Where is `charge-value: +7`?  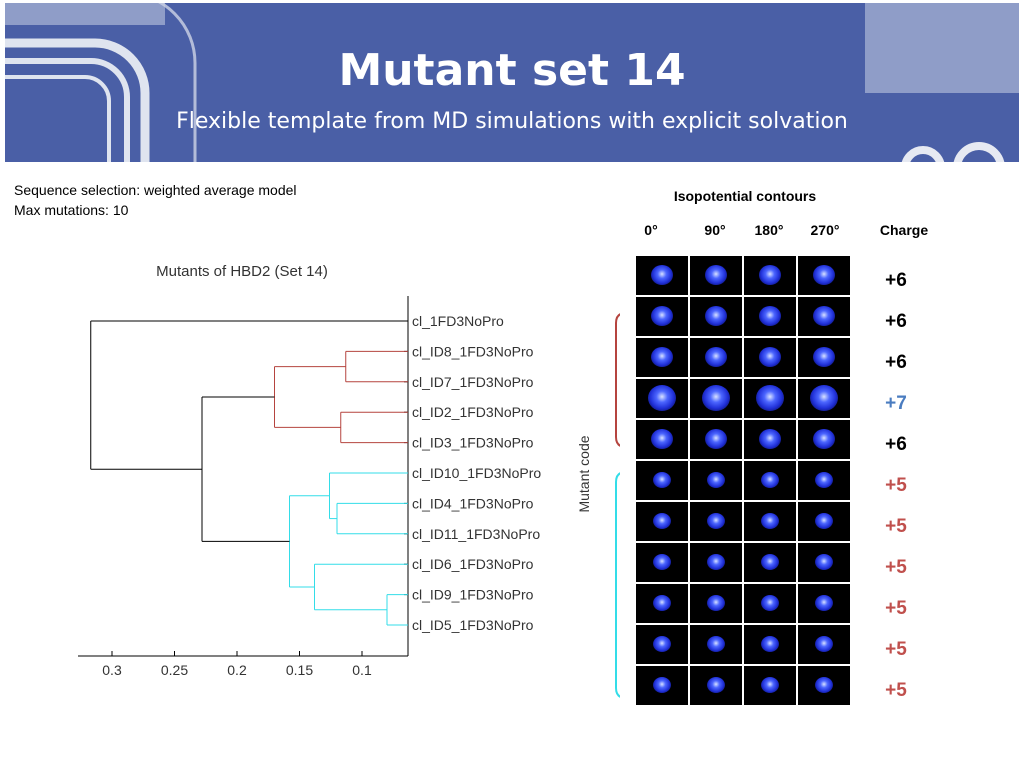
charge-value: +7 is located at coordinates (896, 403).